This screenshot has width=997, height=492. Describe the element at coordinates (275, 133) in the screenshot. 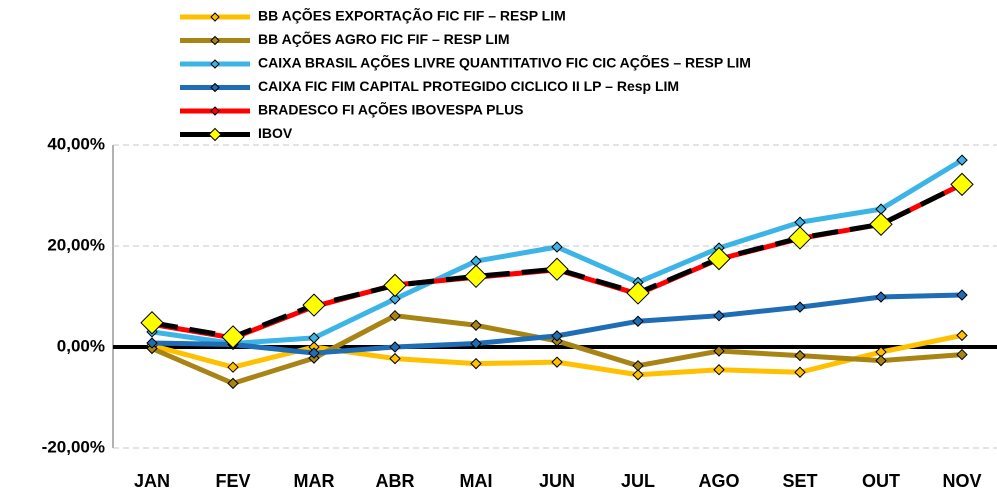

I see `legend-label: IBOV` at that location.